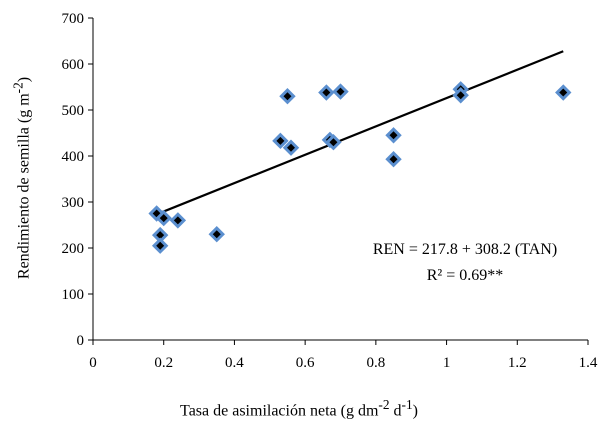  I want to click on x-axis-title: Tasa de asimilación neta (g dm-2 d-1), so click(299, 408).